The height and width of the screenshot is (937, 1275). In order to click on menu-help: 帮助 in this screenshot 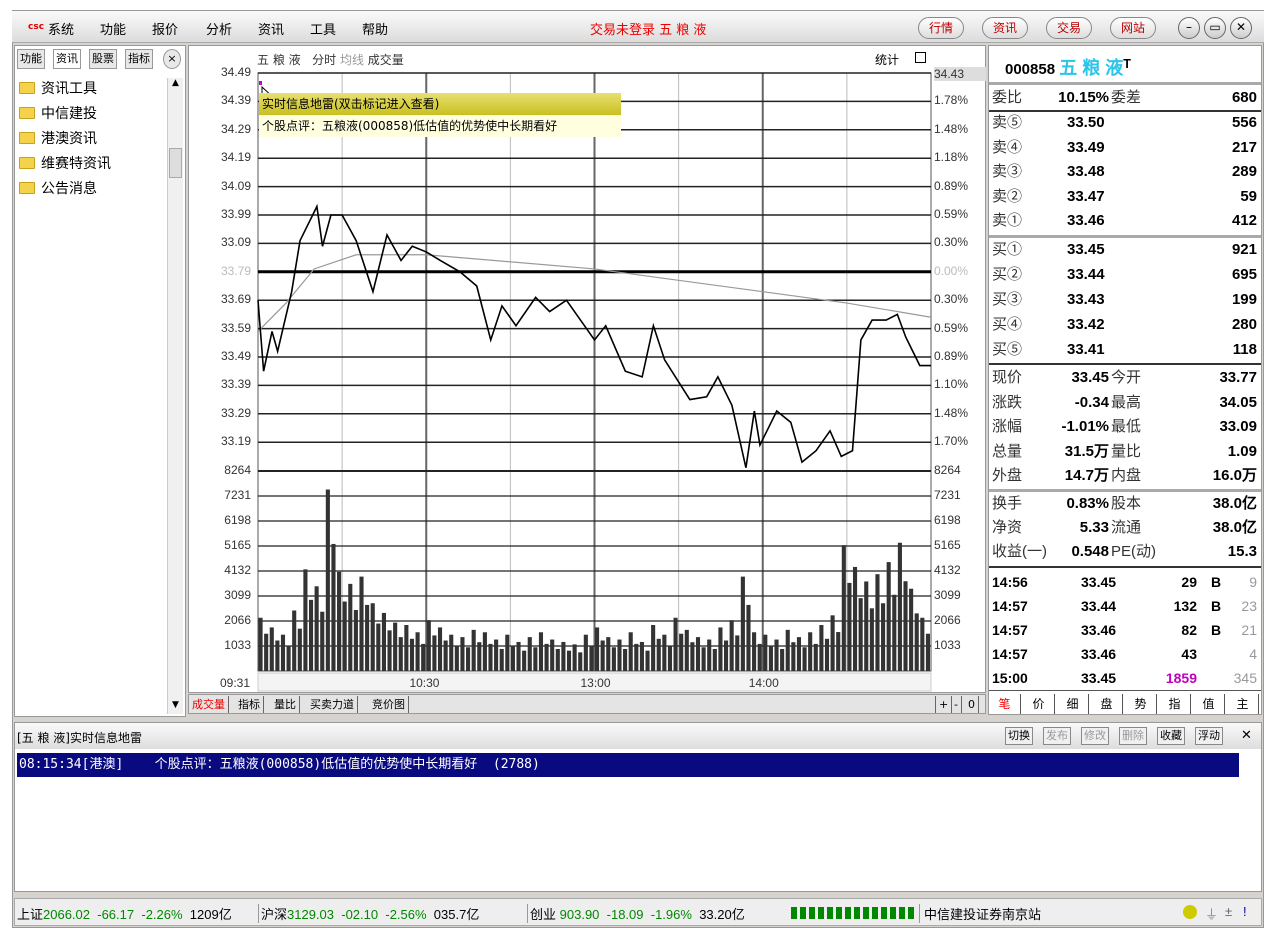, I will do `click(375, 30)`.